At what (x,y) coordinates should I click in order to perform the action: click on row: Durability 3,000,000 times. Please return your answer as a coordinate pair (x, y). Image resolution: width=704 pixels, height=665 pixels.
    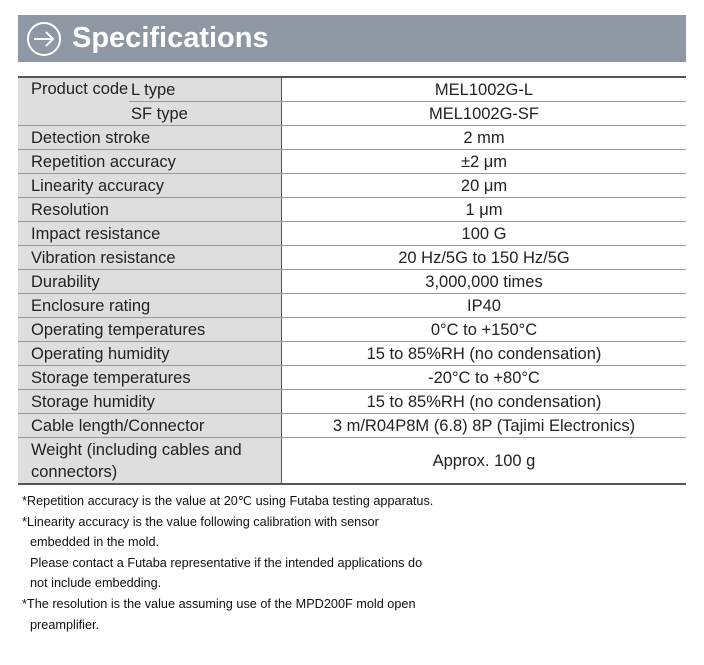
    Looking at the image, I should click on (352, 281).